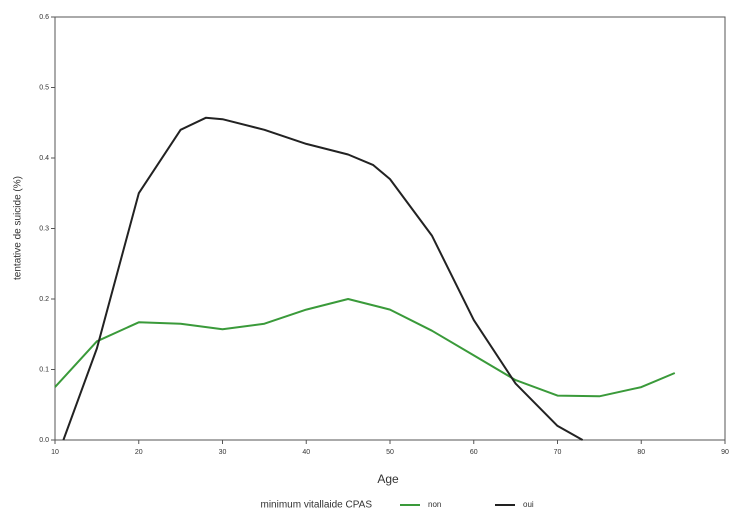 Image resolution: width=729 pixels, height=519 pixels. Describe the element at coordinates (55, 452) in the screenshot. I see `x-tick-label: 10` at that location.